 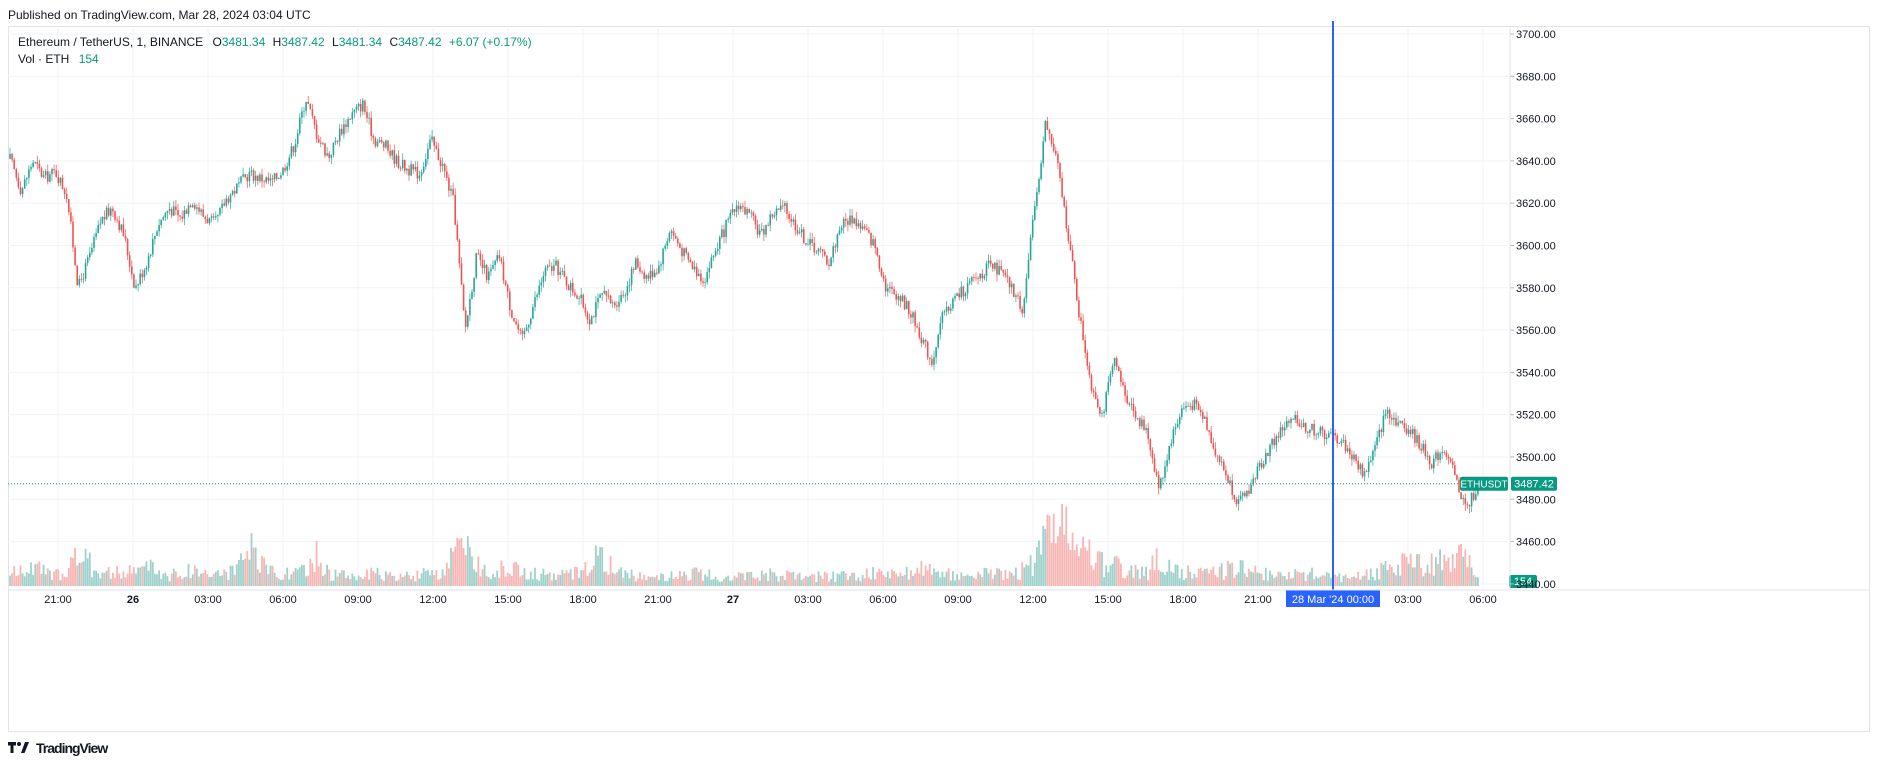 What do you see at coordinates (883, 600) in the screenshot?
I see `time-tick-label: 06:00` at bounding box center [883, 600].